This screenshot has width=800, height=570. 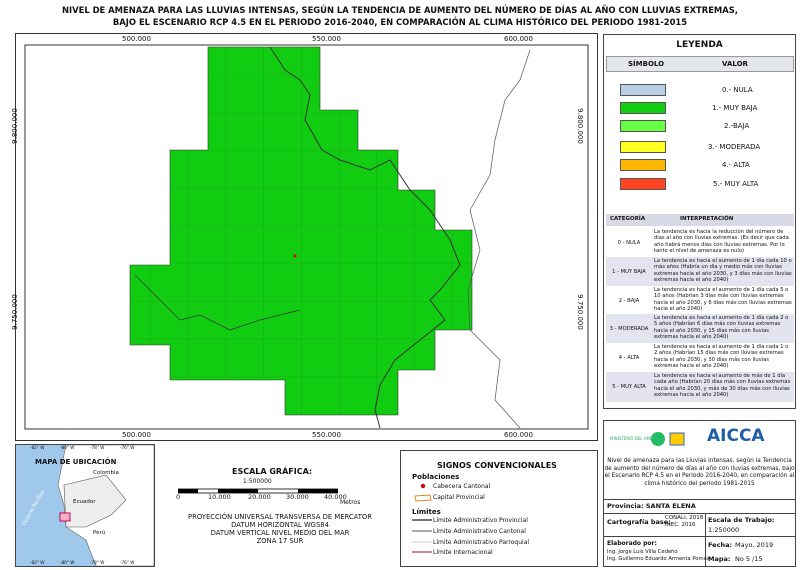 I want to click on scale-ratio: 1:500000, so click(x=257, y=481).